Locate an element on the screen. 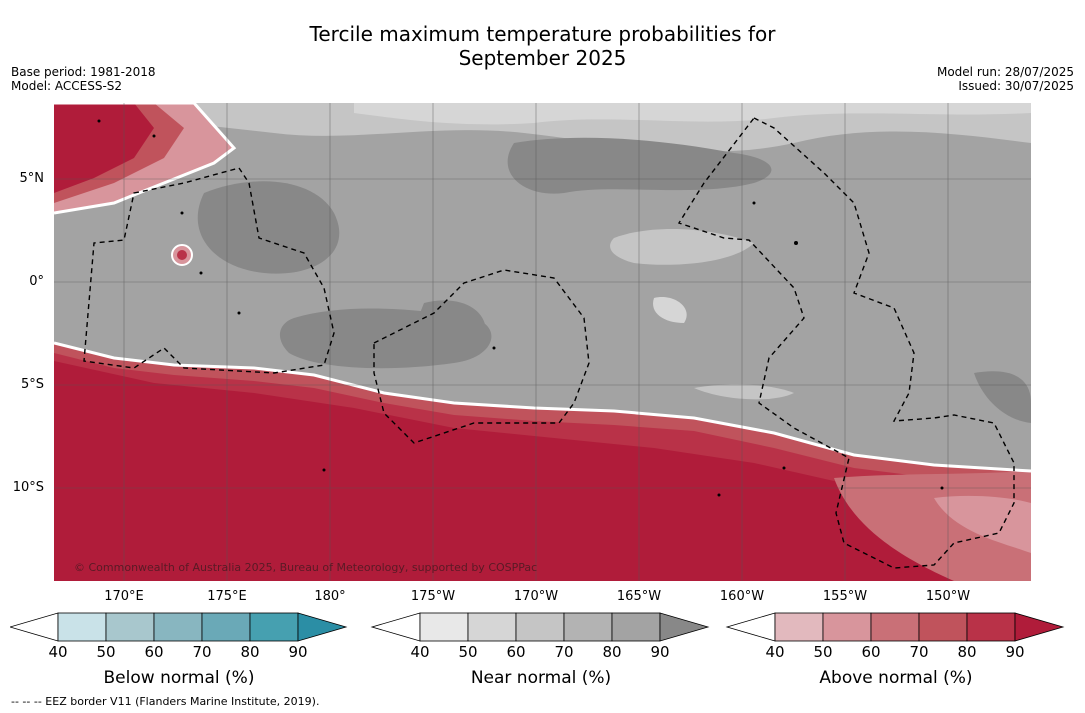  above-normal-patch-island-core is located at coordinates (182, 255).